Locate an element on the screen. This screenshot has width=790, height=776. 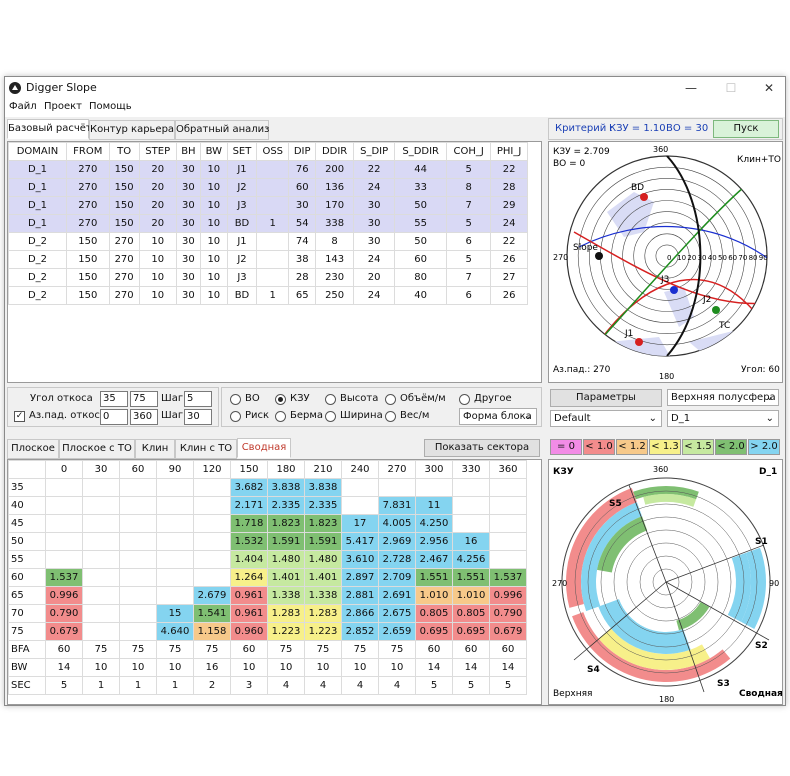
table-cell: 338 is located at coordinates (335, 223).